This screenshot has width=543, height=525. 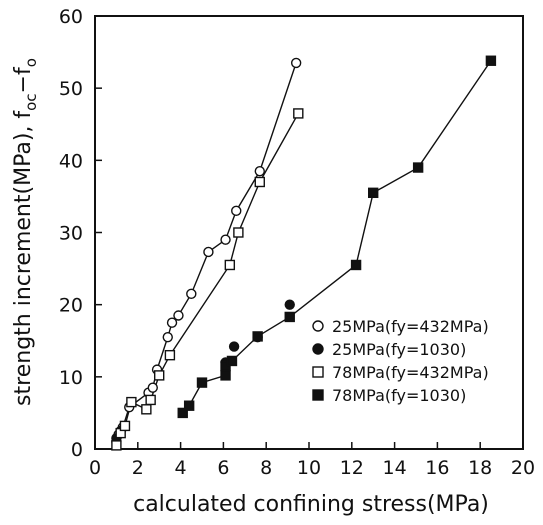 I want to click on y-axis-title-main: strength increment(MPa), f, so click(x=23, y=258).